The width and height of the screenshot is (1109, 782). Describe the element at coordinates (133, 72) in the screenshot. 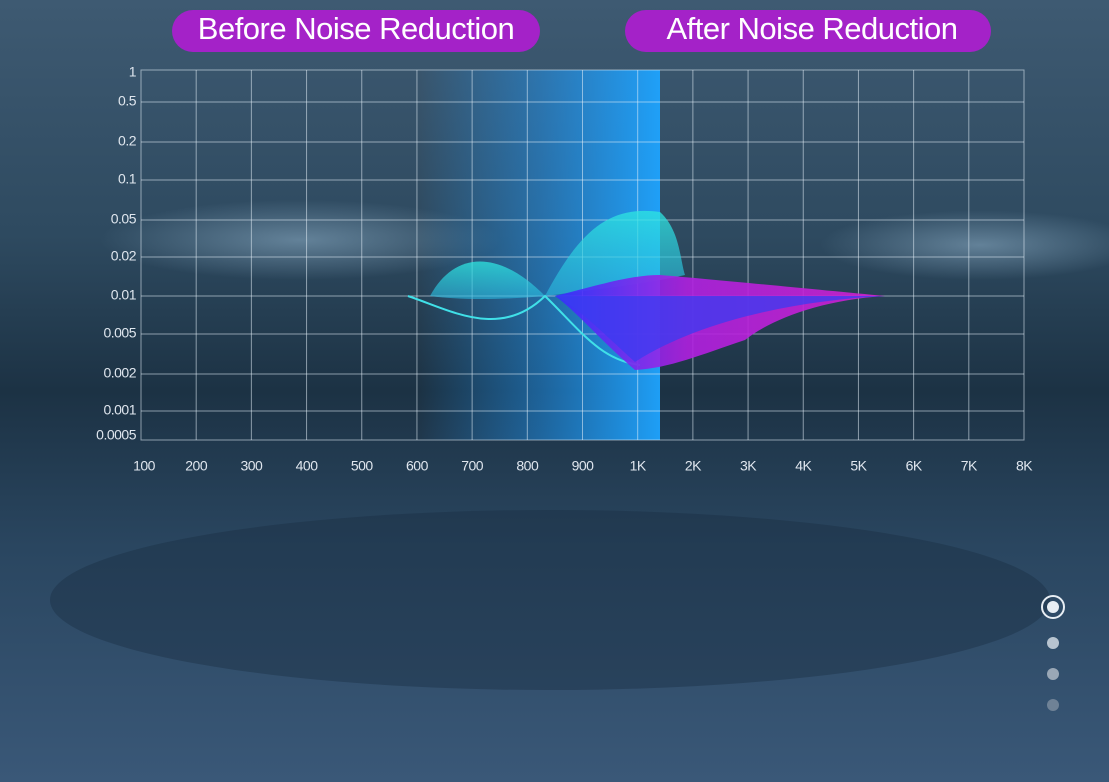

I see `y-tick-label: 1` at that location.